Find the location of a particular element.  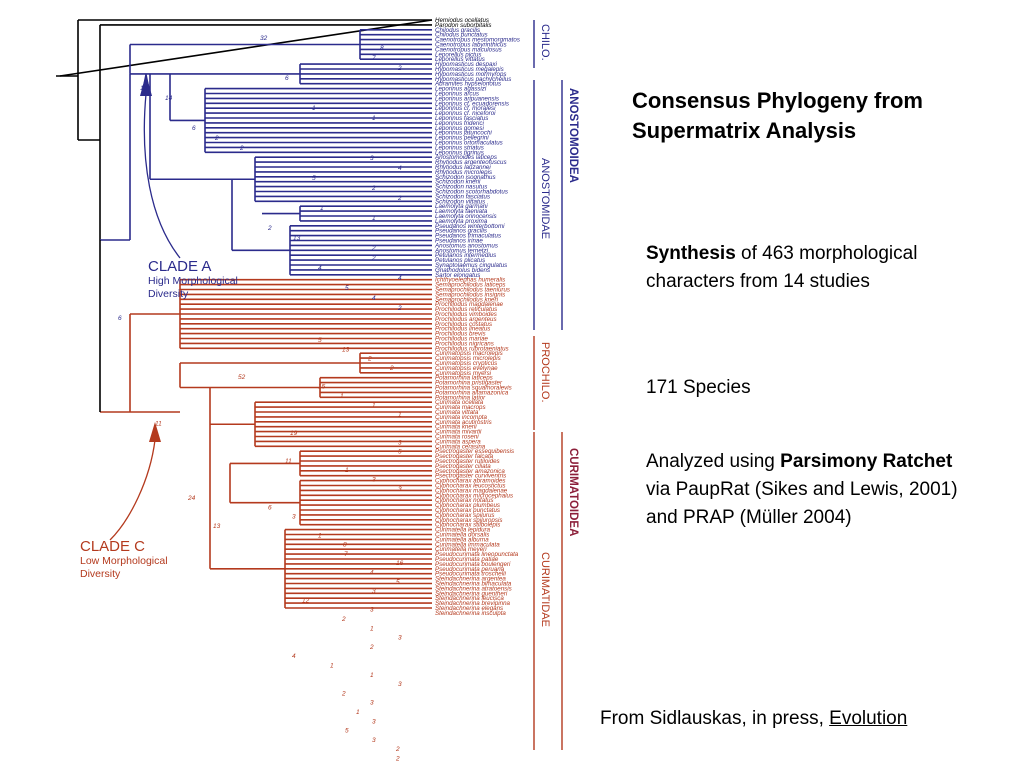

taxon-label: Leporinus arcus is located at coordinates (457, 94).